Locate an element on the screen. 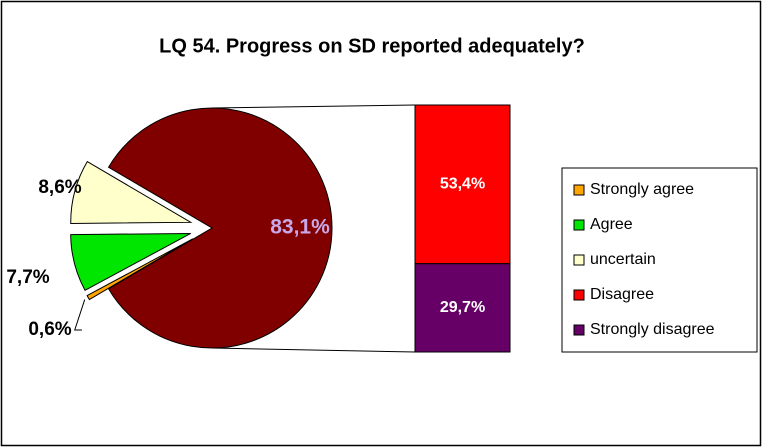 The height and width of the screenshot is (448, 763). legend-label: Strongly disagree is located at coordinates (652, 329).